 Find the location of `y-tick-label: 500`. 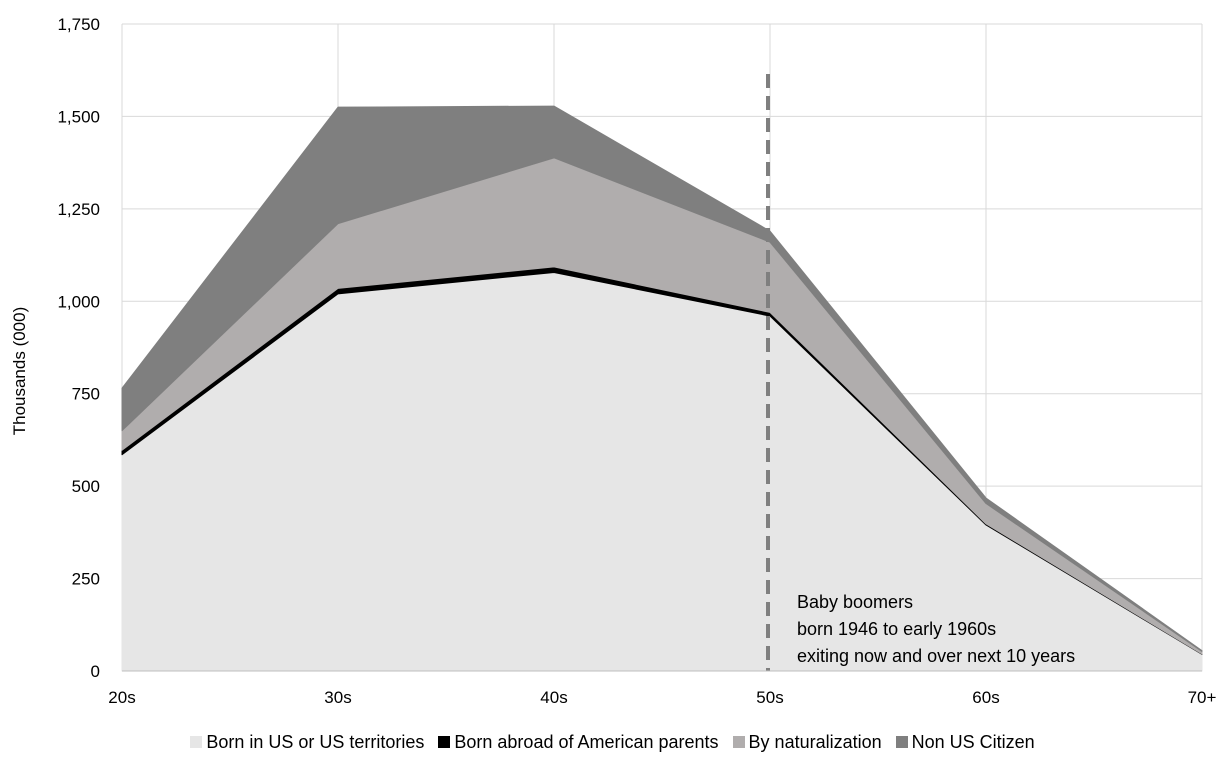

y-tick-label: 500 is located at coordinates (86, 486).